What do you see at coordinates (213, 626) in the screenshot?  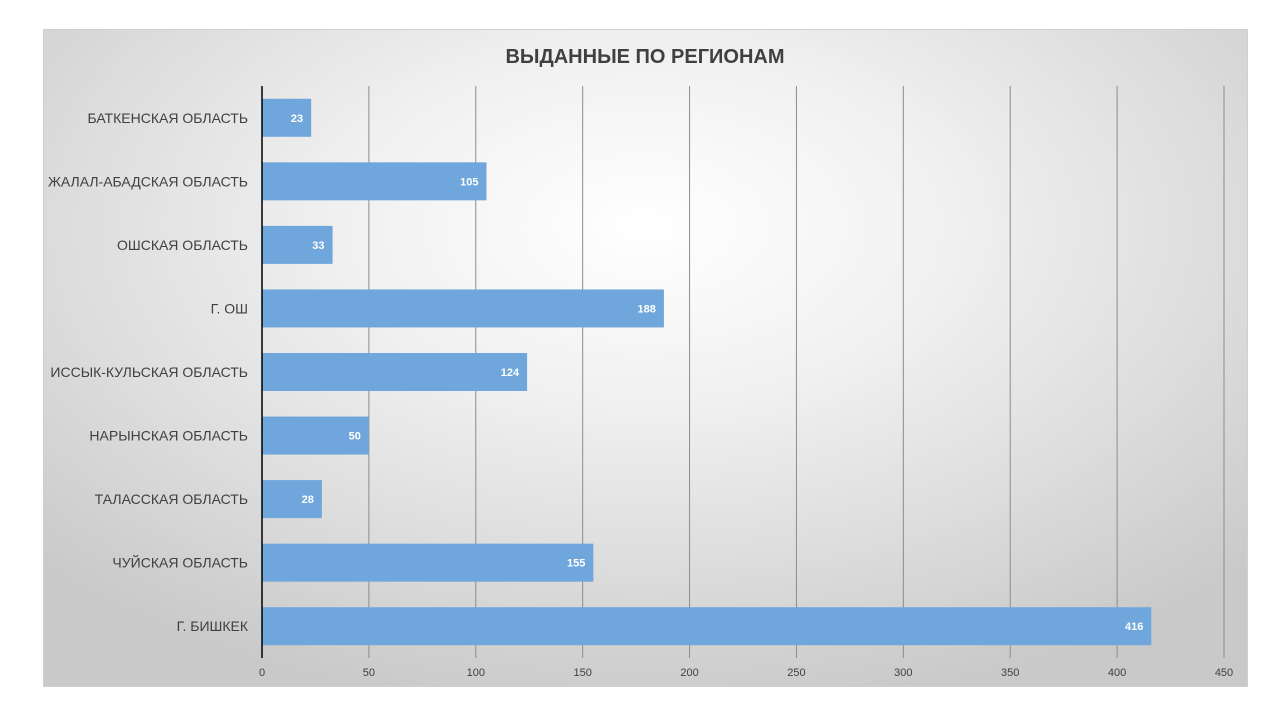 I see `category-label: Г. БИШКЕК` at bounding box center [213, 626].